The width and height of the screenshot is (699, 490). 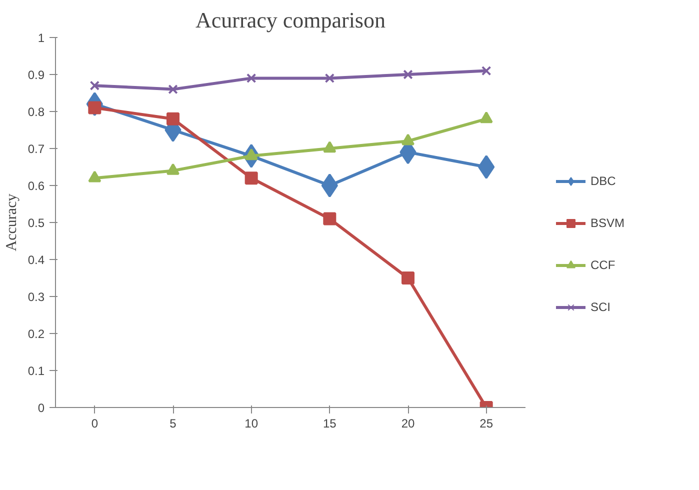 What do you see at coordinates (12, 222) in the screenshot?
I see `y-axis-title: Accuracy` at bounding box center [12, 222].